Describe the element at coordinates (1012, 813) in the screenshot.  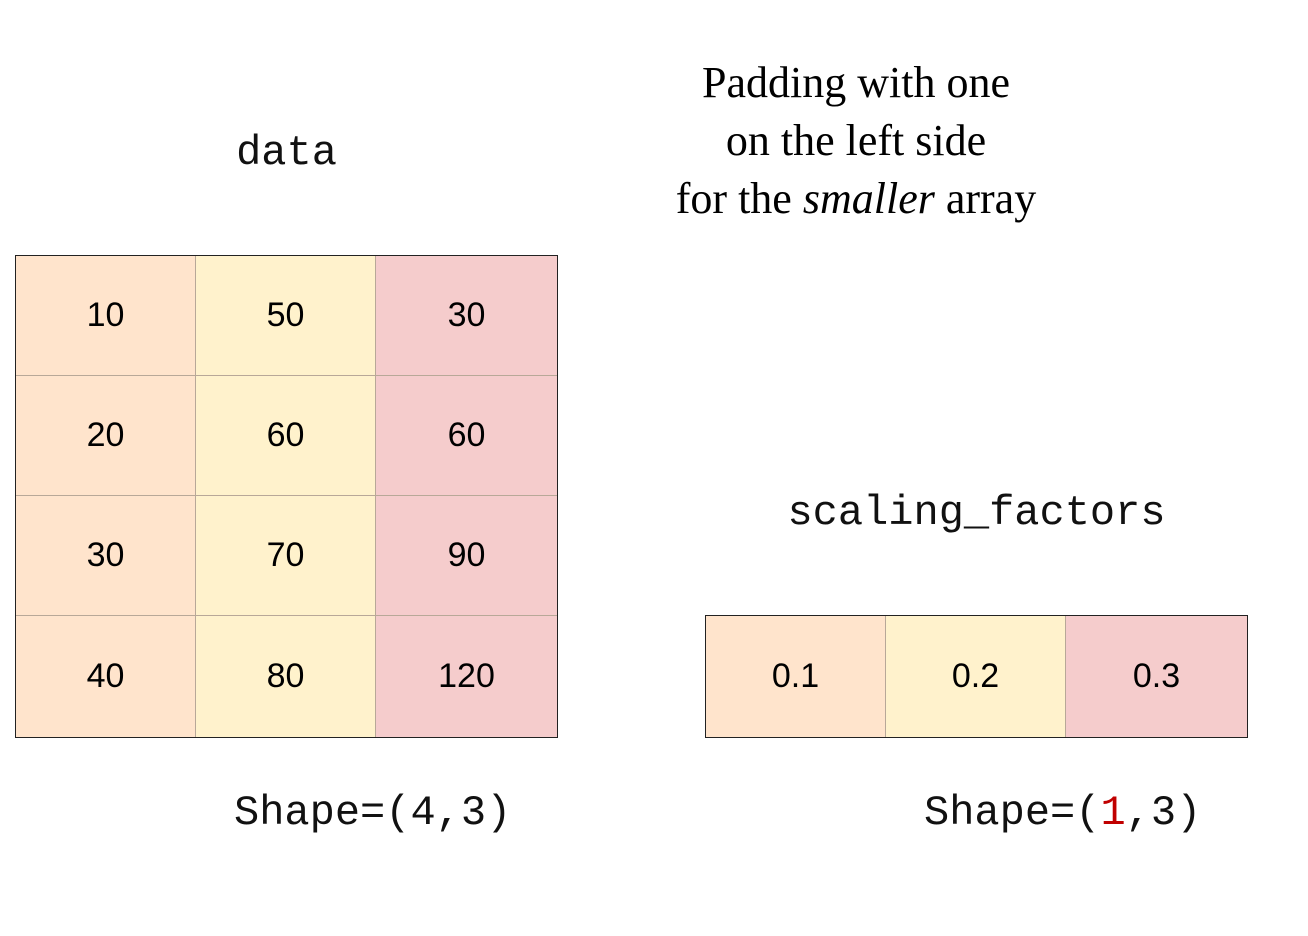
I see `scaling-shape-prefix: Shape=(` at that location.